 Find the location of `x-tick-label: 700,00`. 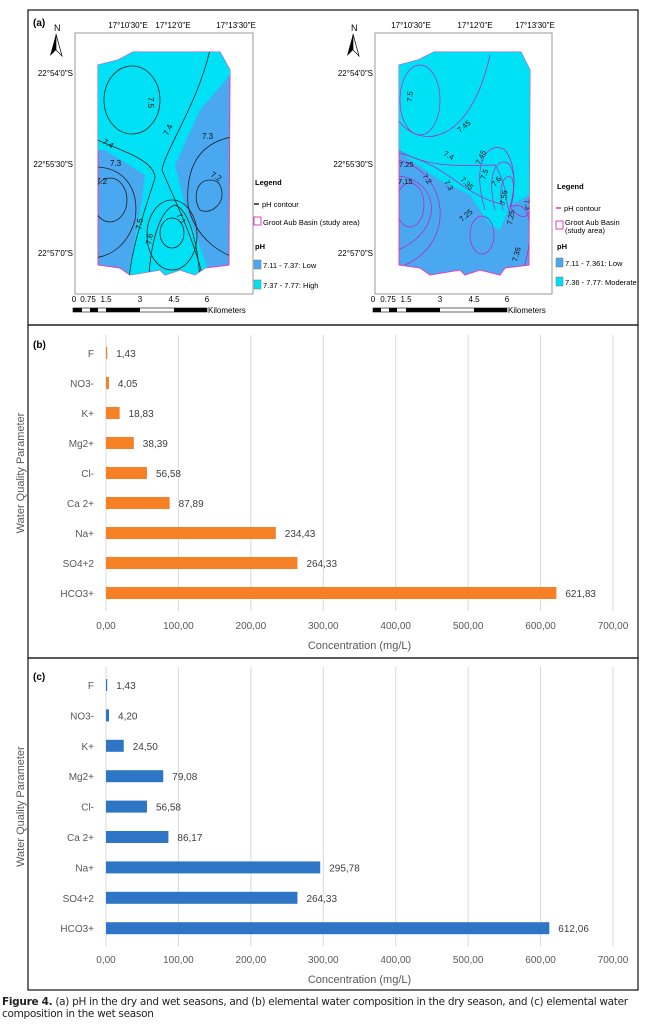

x-tick-label: 700,00 is located at coordinates (613, 960).